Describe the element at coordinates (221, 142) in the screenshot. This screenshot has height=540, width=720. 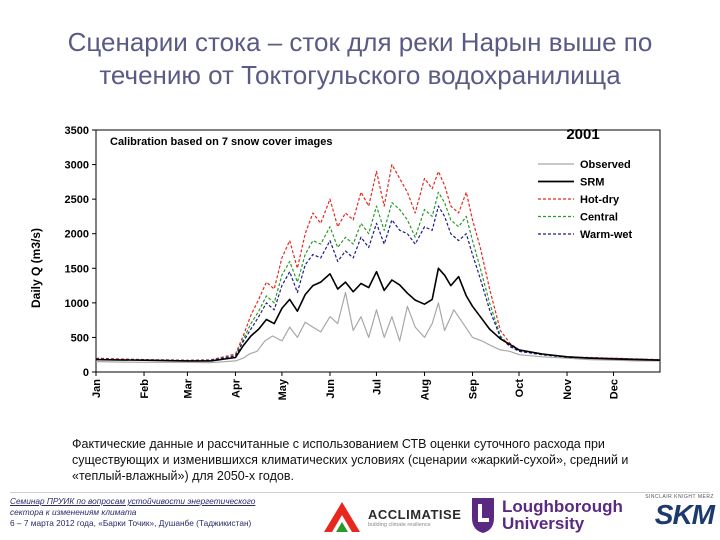
I see `chart-annotation: Calibration based on 7 snow cover images` at that location.